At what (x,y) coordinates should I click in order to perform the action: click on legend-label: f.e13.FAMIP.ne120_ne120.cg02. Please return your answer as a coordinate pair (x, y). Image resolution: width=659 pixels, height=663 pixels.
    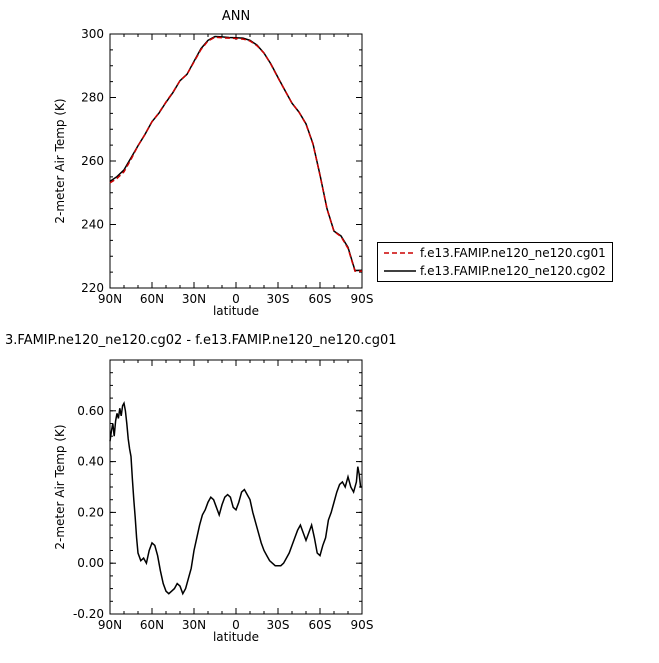
    Looking at the image, I should click on (513, 271).